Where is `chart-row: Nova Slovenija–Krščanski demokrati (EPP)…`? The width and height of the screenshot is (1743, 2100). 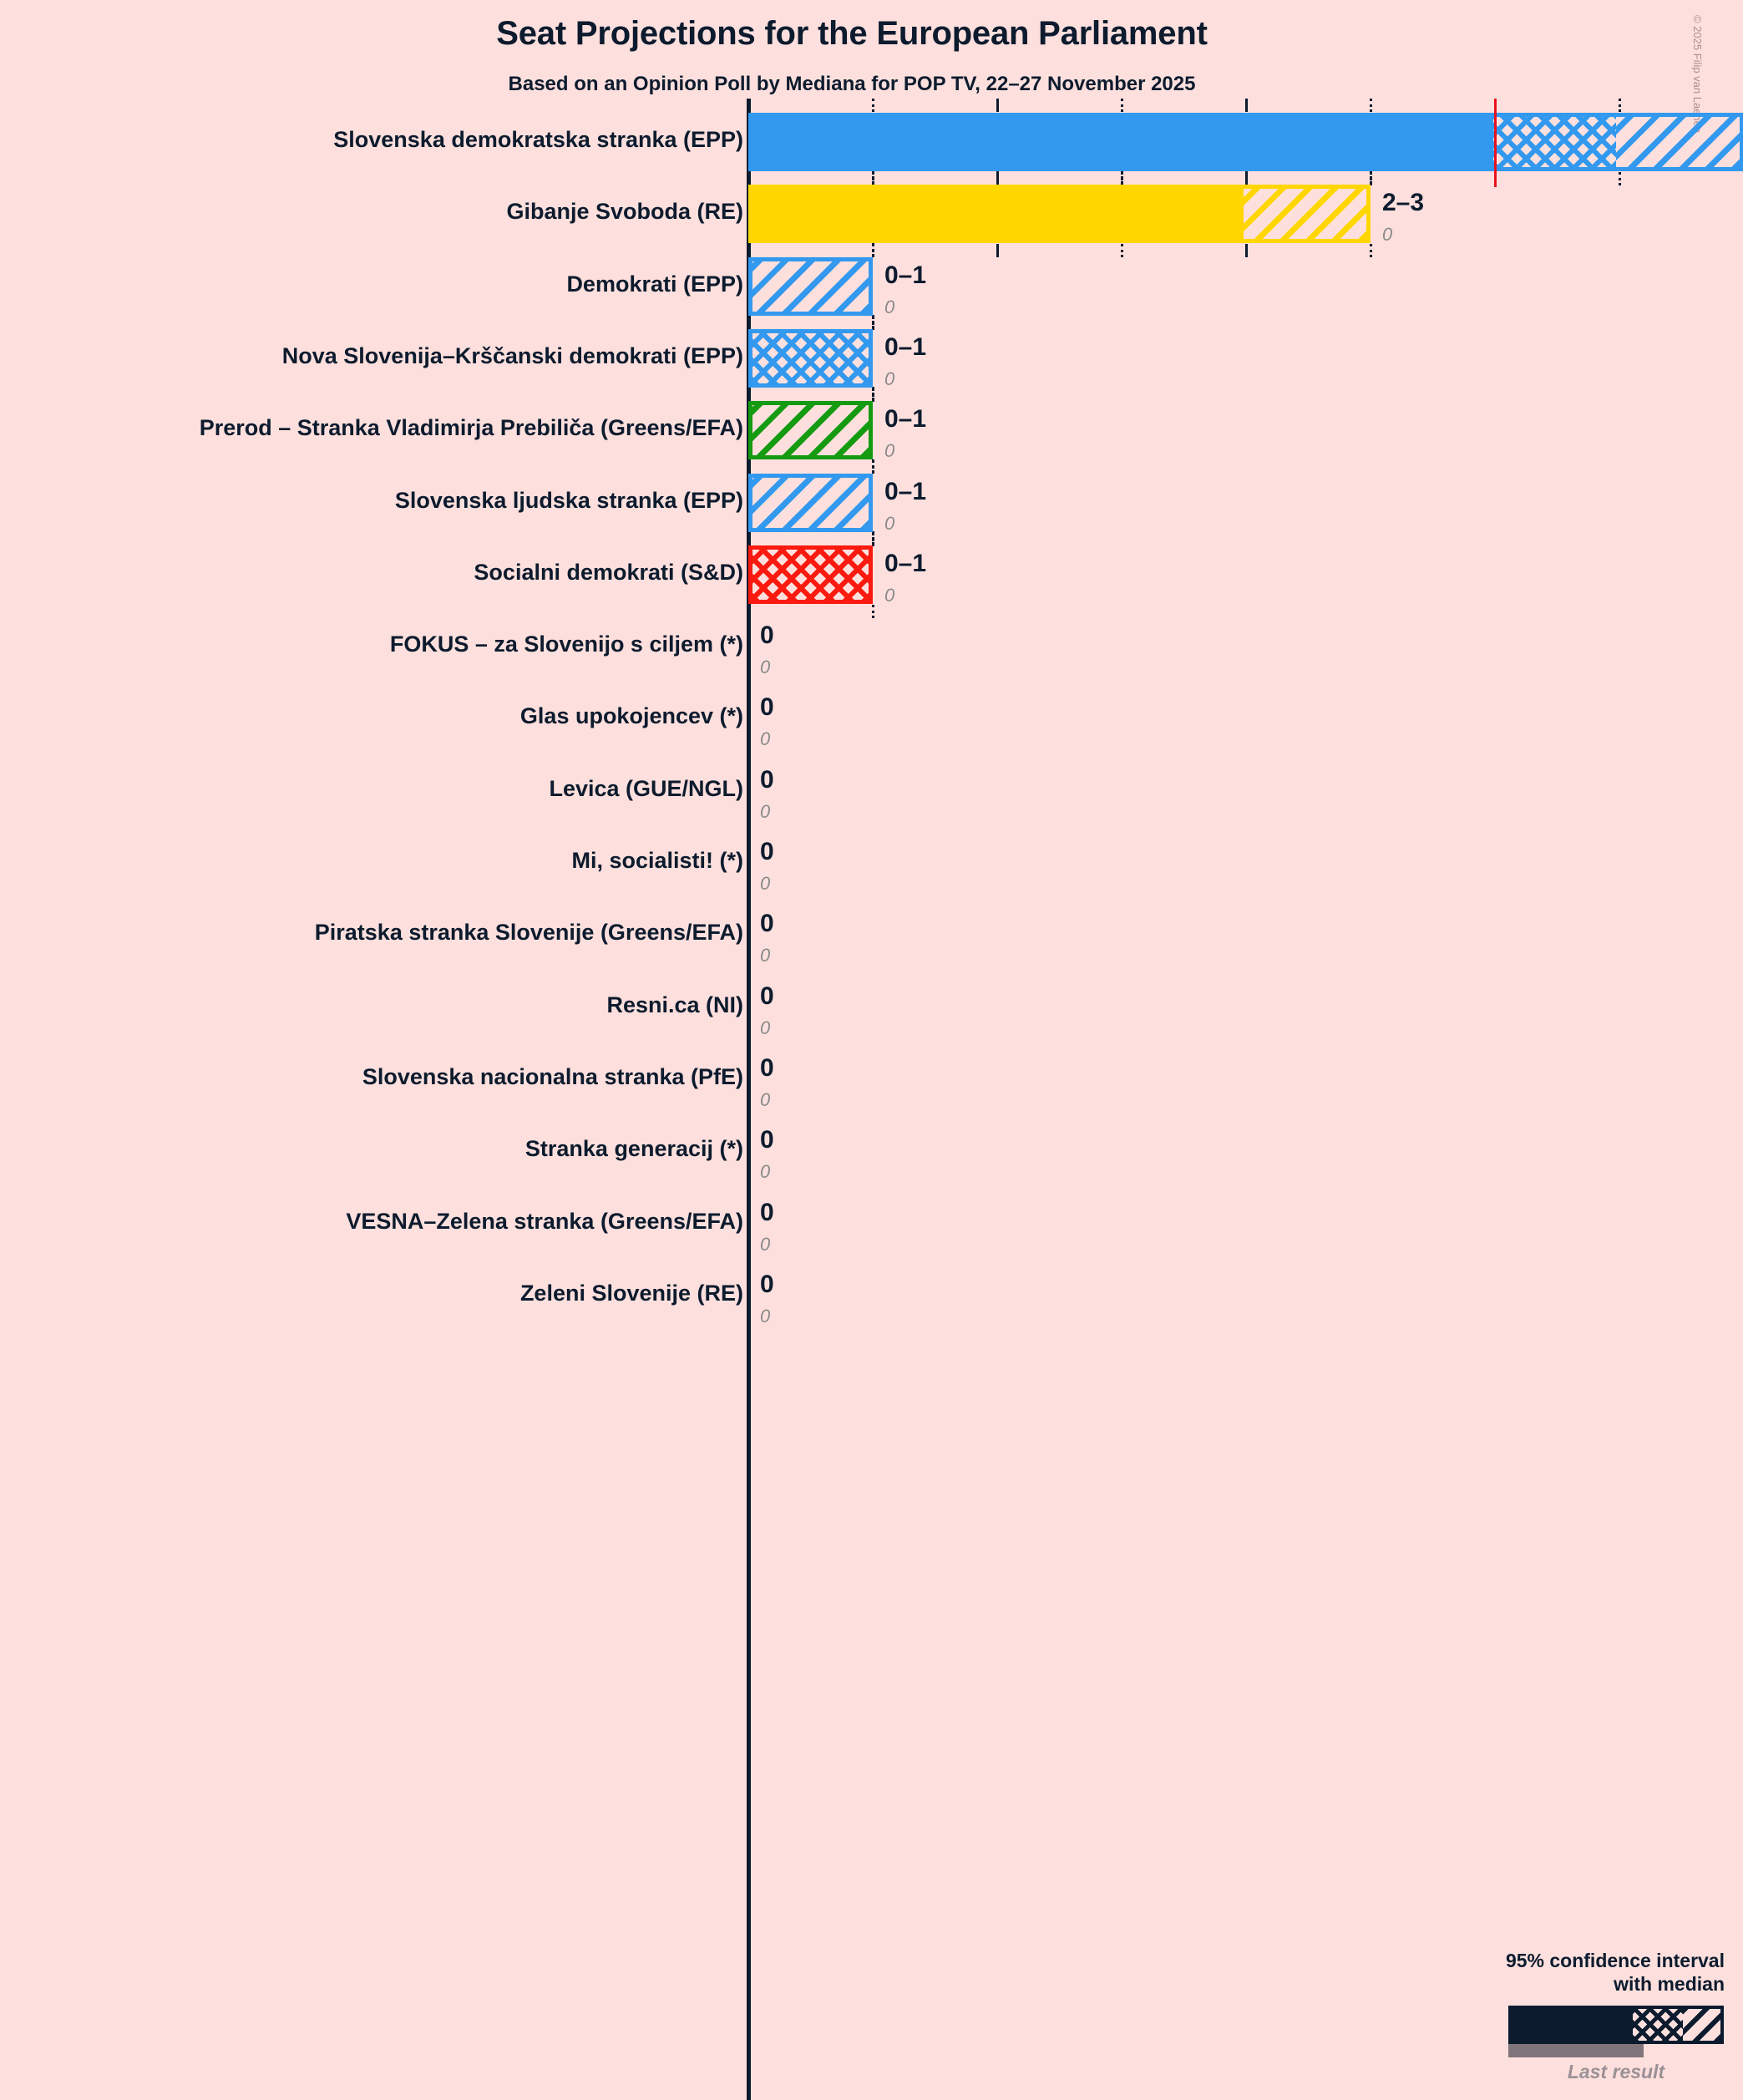
chart-row: Nova Slovenija–Krščanski demokrati (EPP)… is located at coordinates (871, 358).